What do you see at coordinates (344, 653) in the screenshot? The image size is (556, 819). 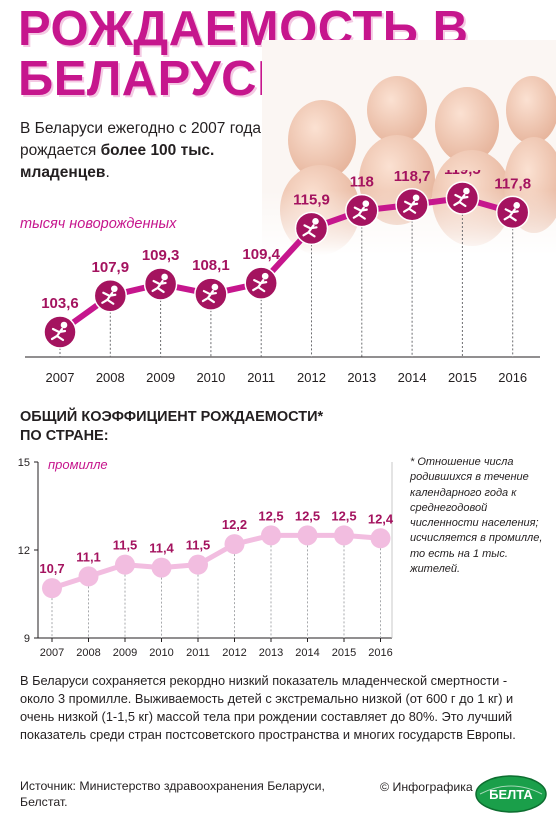 I see `rate-x-tick: 2015` at bounding box center [344, 653].